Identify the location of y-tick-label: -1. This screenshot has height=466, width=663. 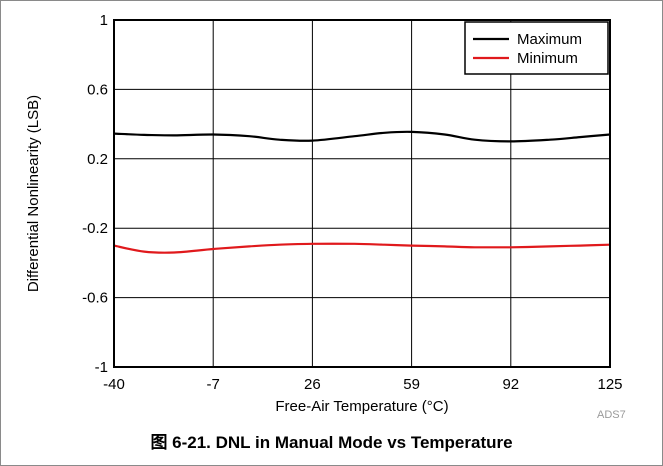
(101, 367).